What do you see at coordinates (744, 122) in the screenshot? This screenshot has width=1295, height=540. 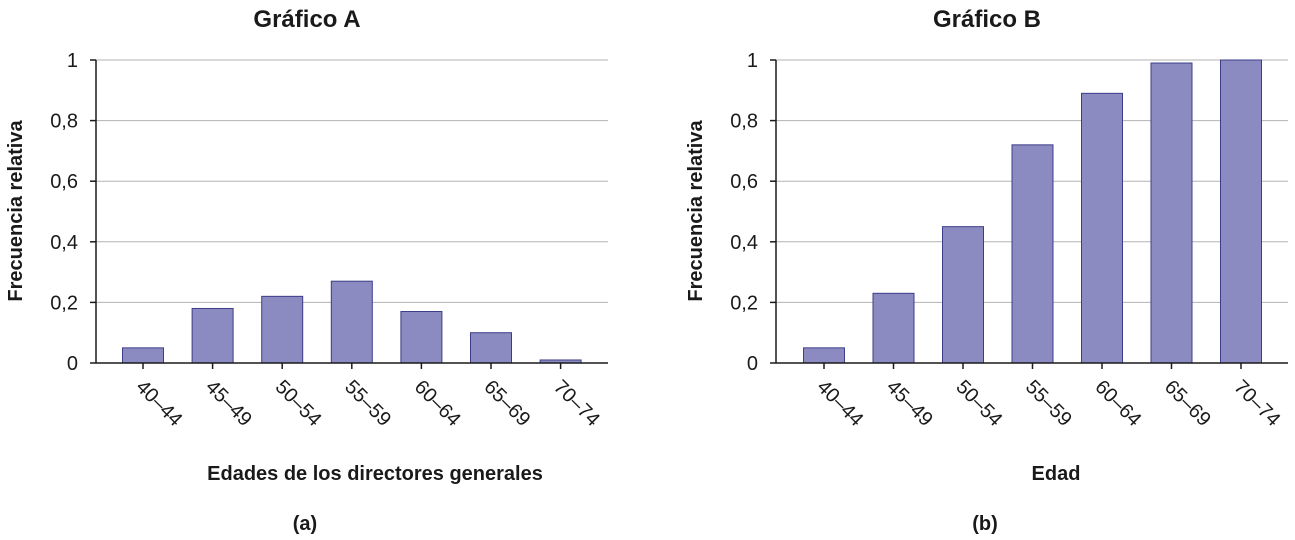 I see `chart-b-ytick-label: 0,8` at bounding box center [744, 122].